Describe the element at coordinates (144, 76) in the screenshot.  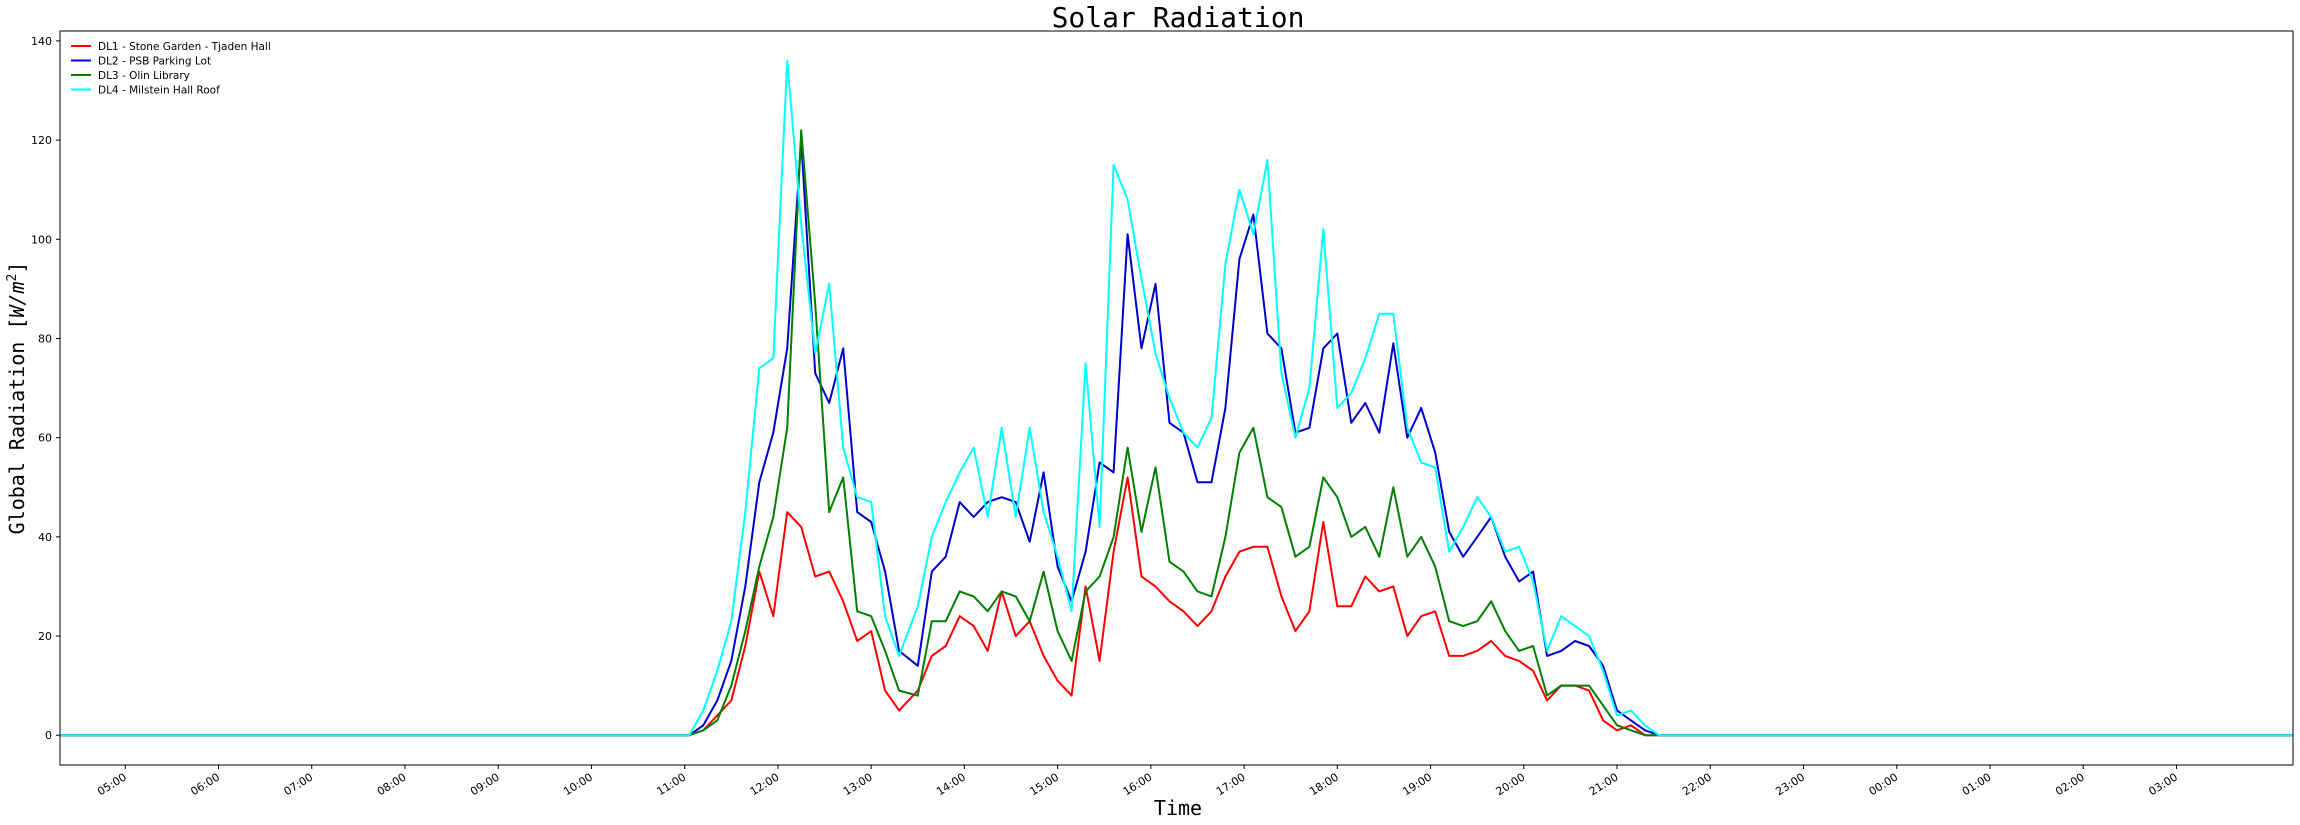
I see `legend-entry-label: DL3 - Olin Library` at that location.